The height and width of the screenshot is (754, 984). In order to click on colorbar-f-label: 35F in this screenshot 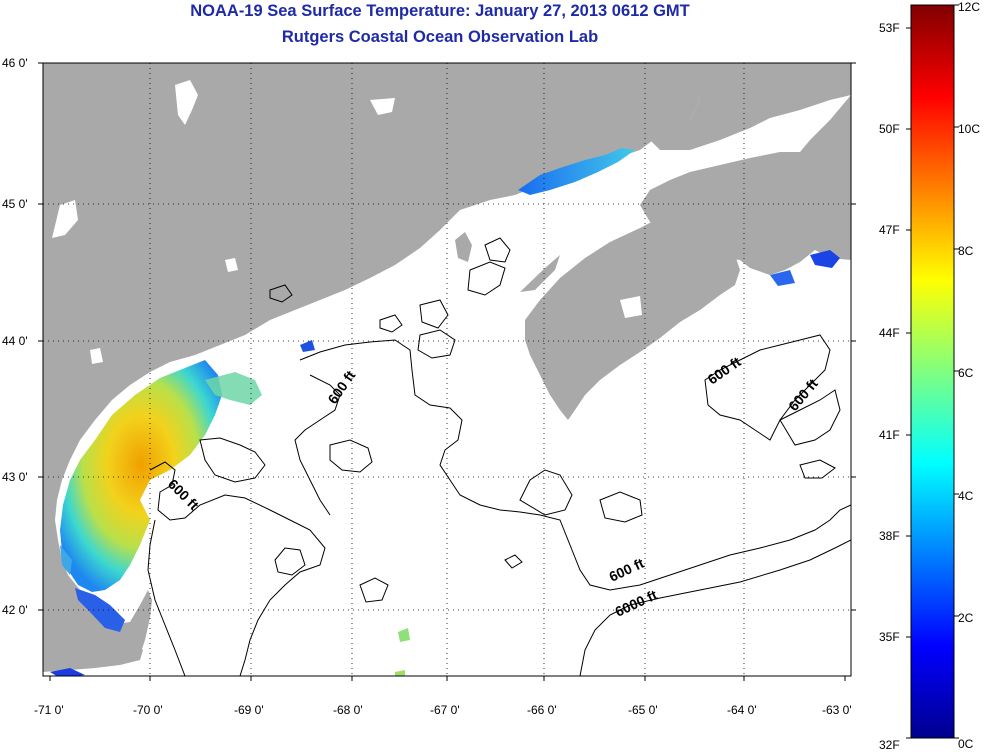, I will do `click(889, 637)`.